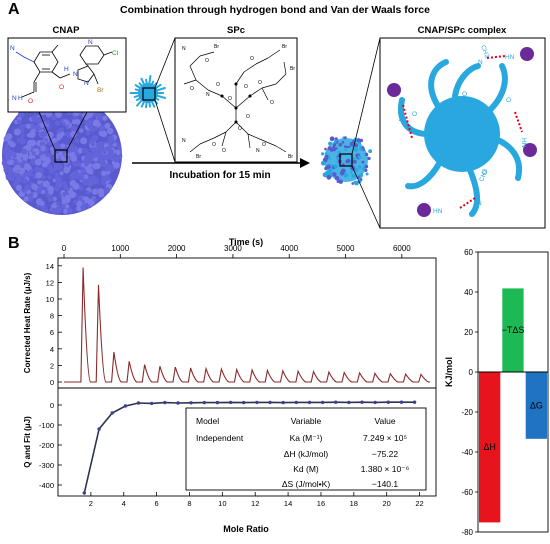 The image size is (550, 544). What do you see at coordinates (61, 87) in the screenshot?
I see `atom-label: O` at bounding box center [61, 87].